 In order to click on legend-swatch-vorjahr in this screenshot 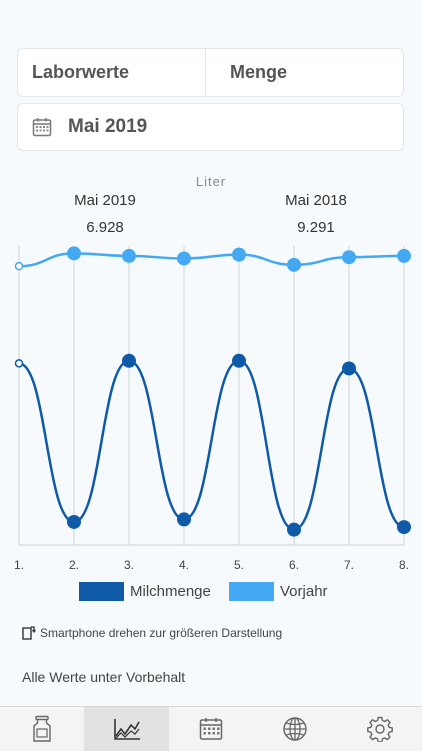, I will do `click(251, 591)`.